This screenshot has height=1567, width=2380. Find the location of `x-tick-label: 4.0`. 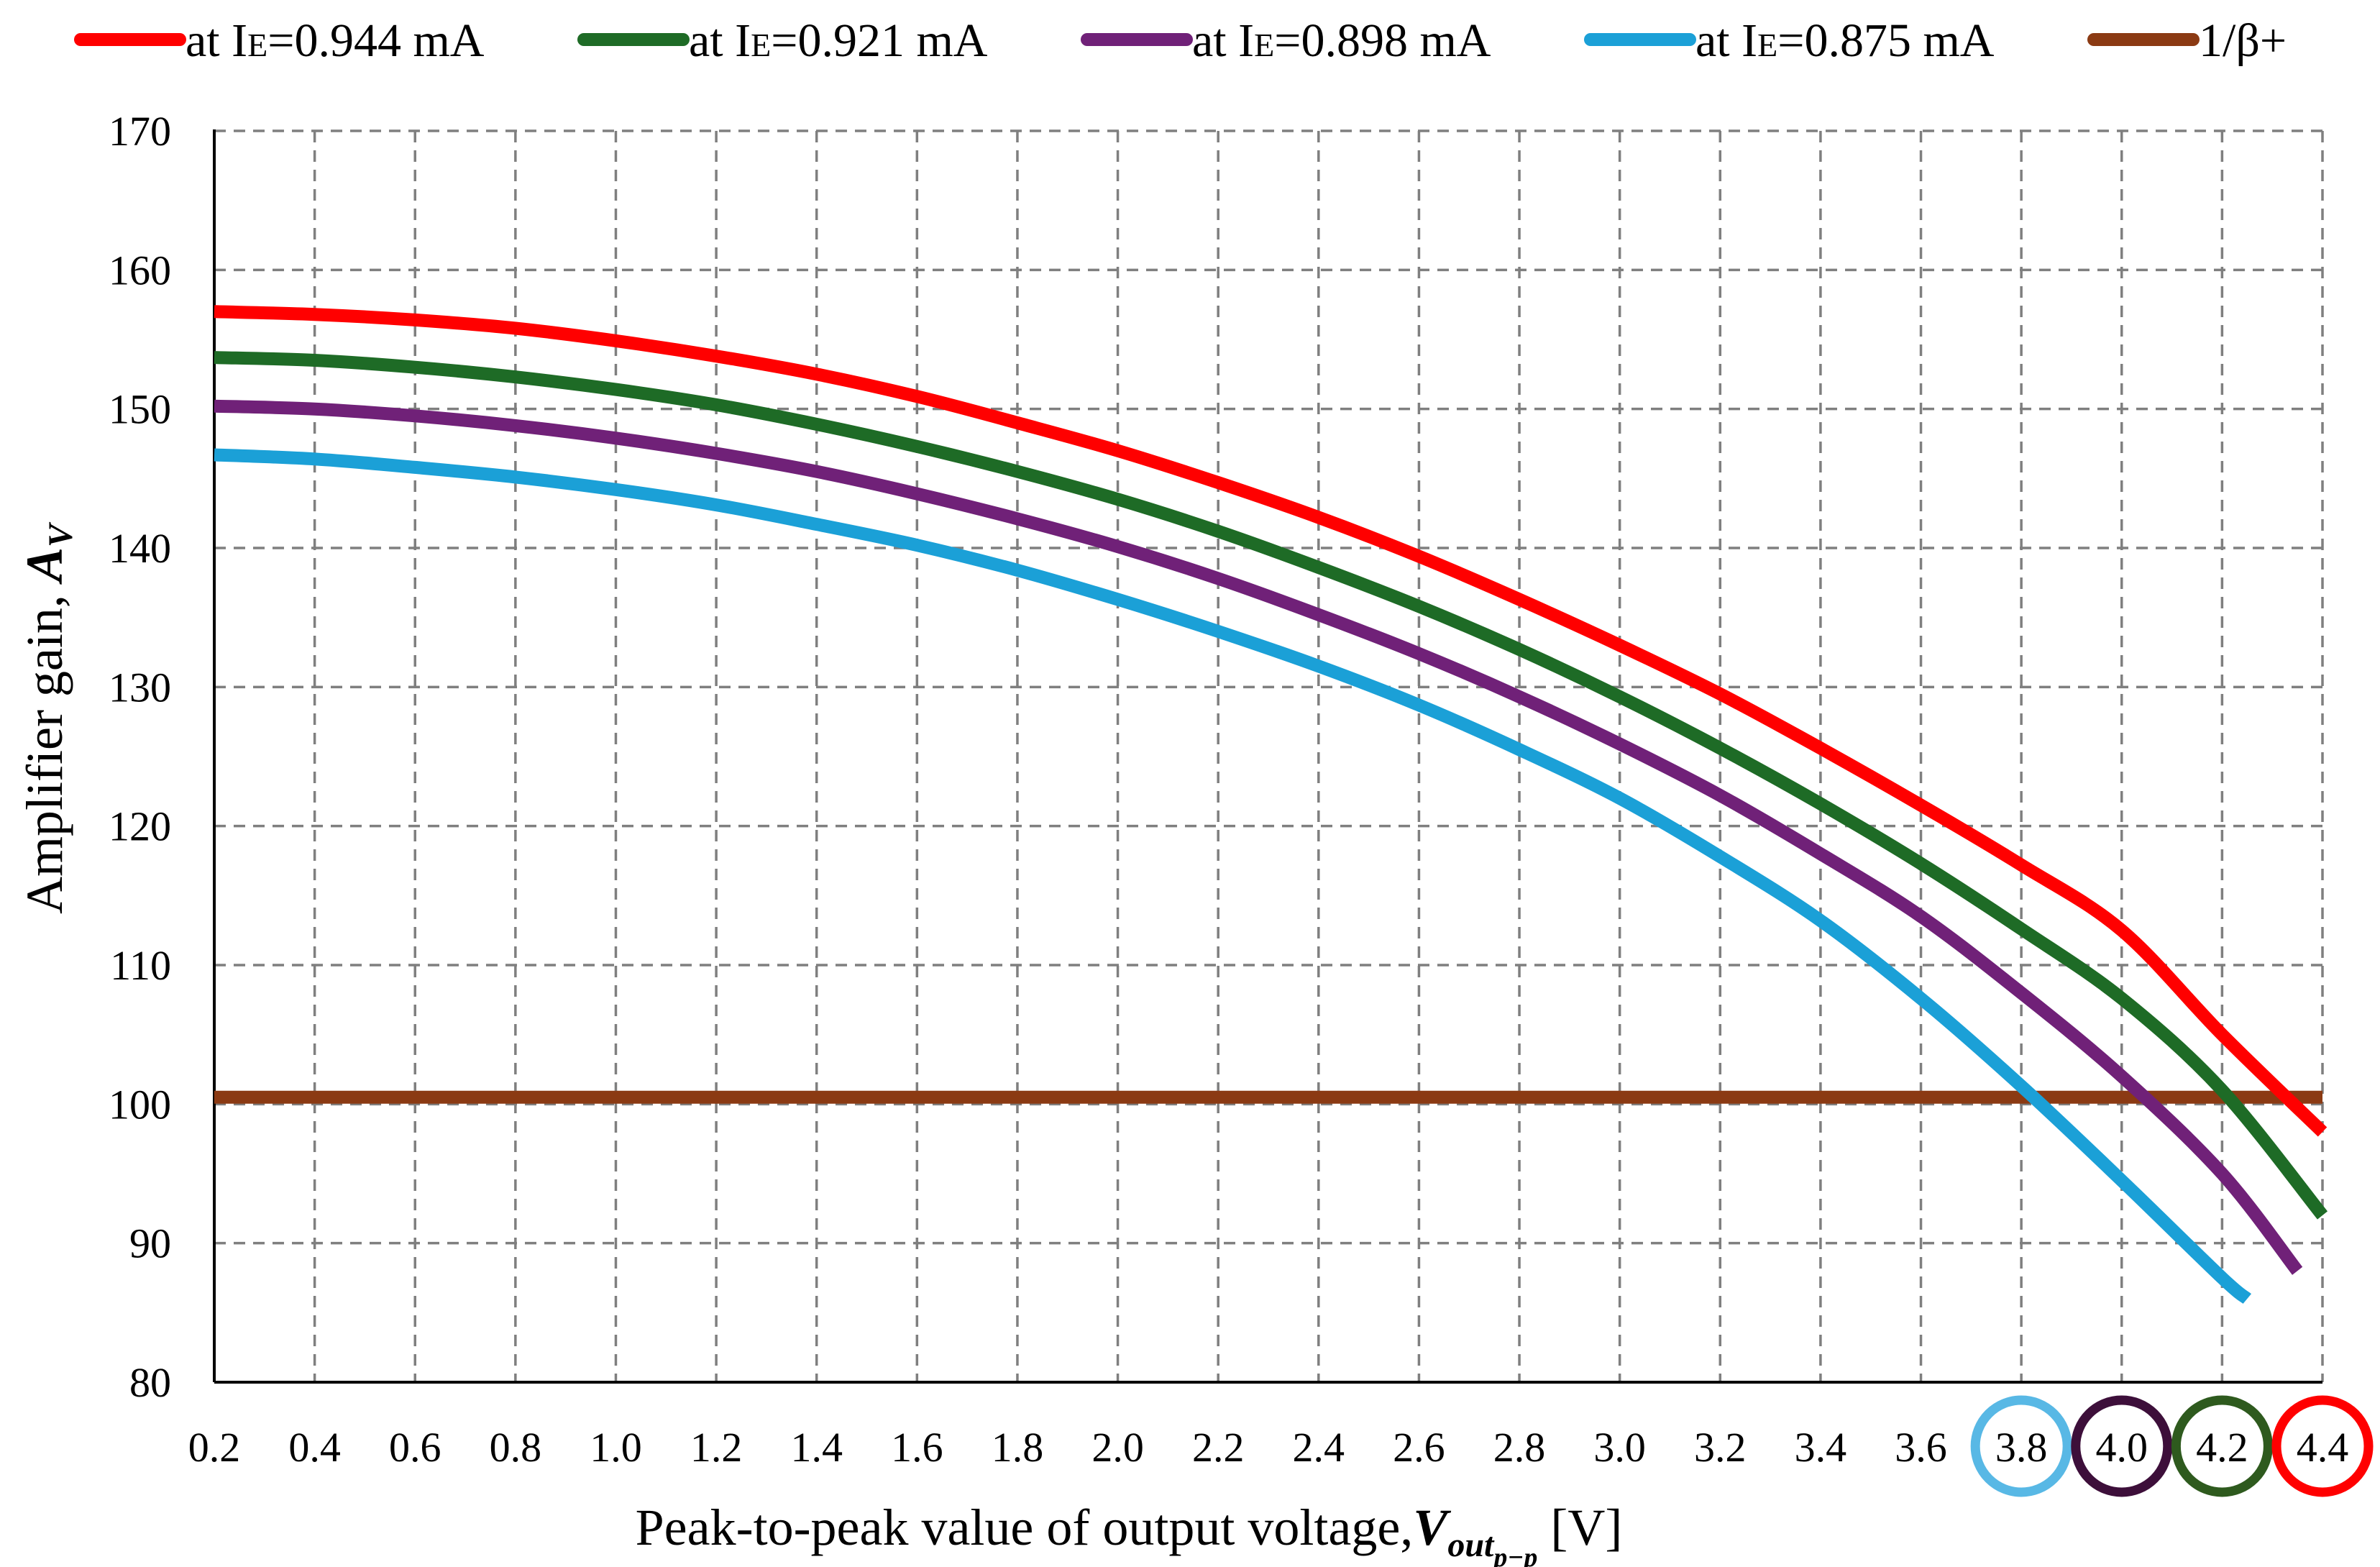

x-tick-label: 4.0 is located at coordinates (2122, 1447).